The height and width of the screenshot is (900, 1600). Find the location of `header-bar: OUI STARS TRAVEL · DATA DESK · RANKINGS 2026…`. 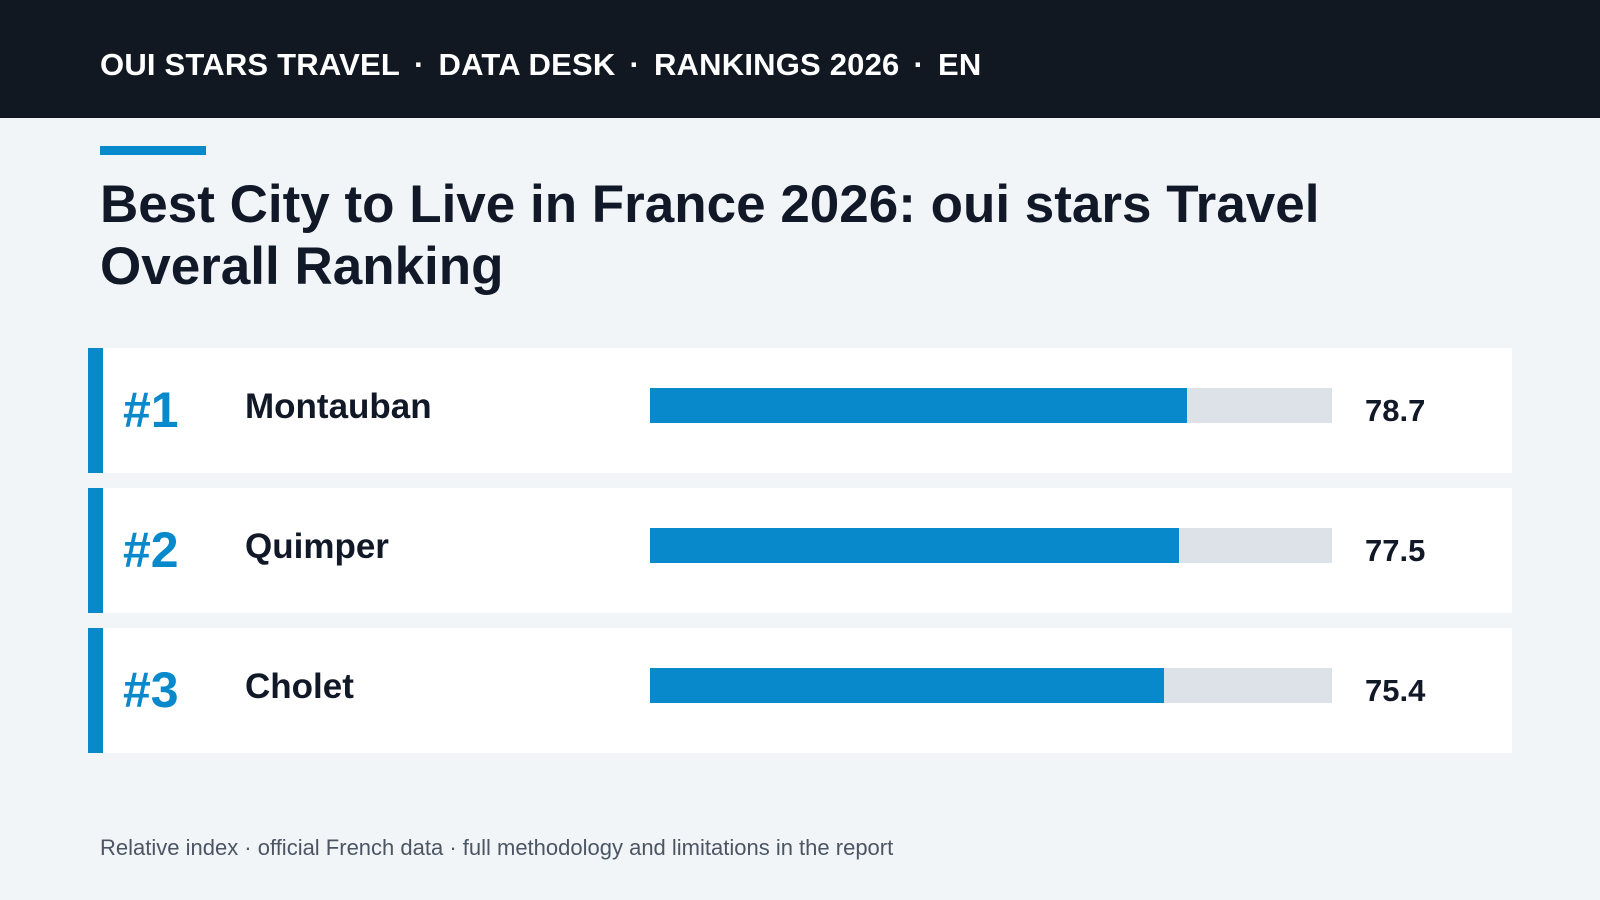

header-bar: OUI STARS TRAVEL · DATA DESK · RANKINGS 2026… is located at coordinates (800, 59).